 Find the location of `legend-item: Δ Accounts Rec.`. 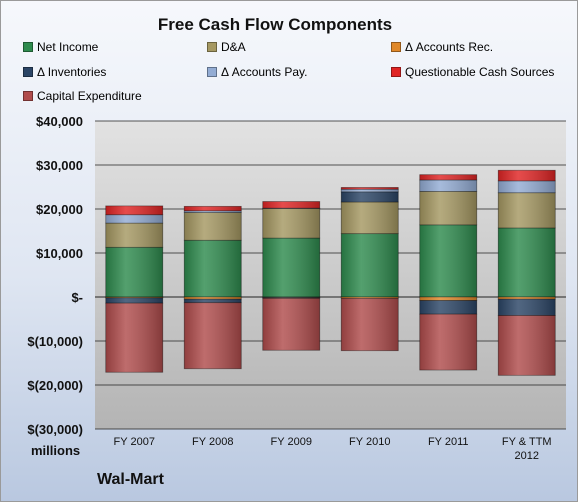

legend-item: Δ Accounts Rec. is located at coordinates (442, 47).